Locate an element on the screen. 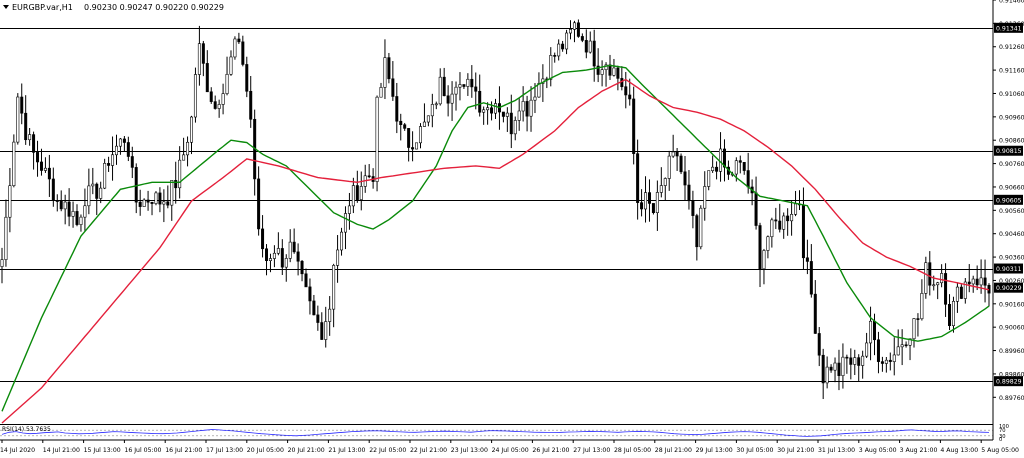  time-tick-label: 27 Jul 13:00 is located at coordinates (591, 450).